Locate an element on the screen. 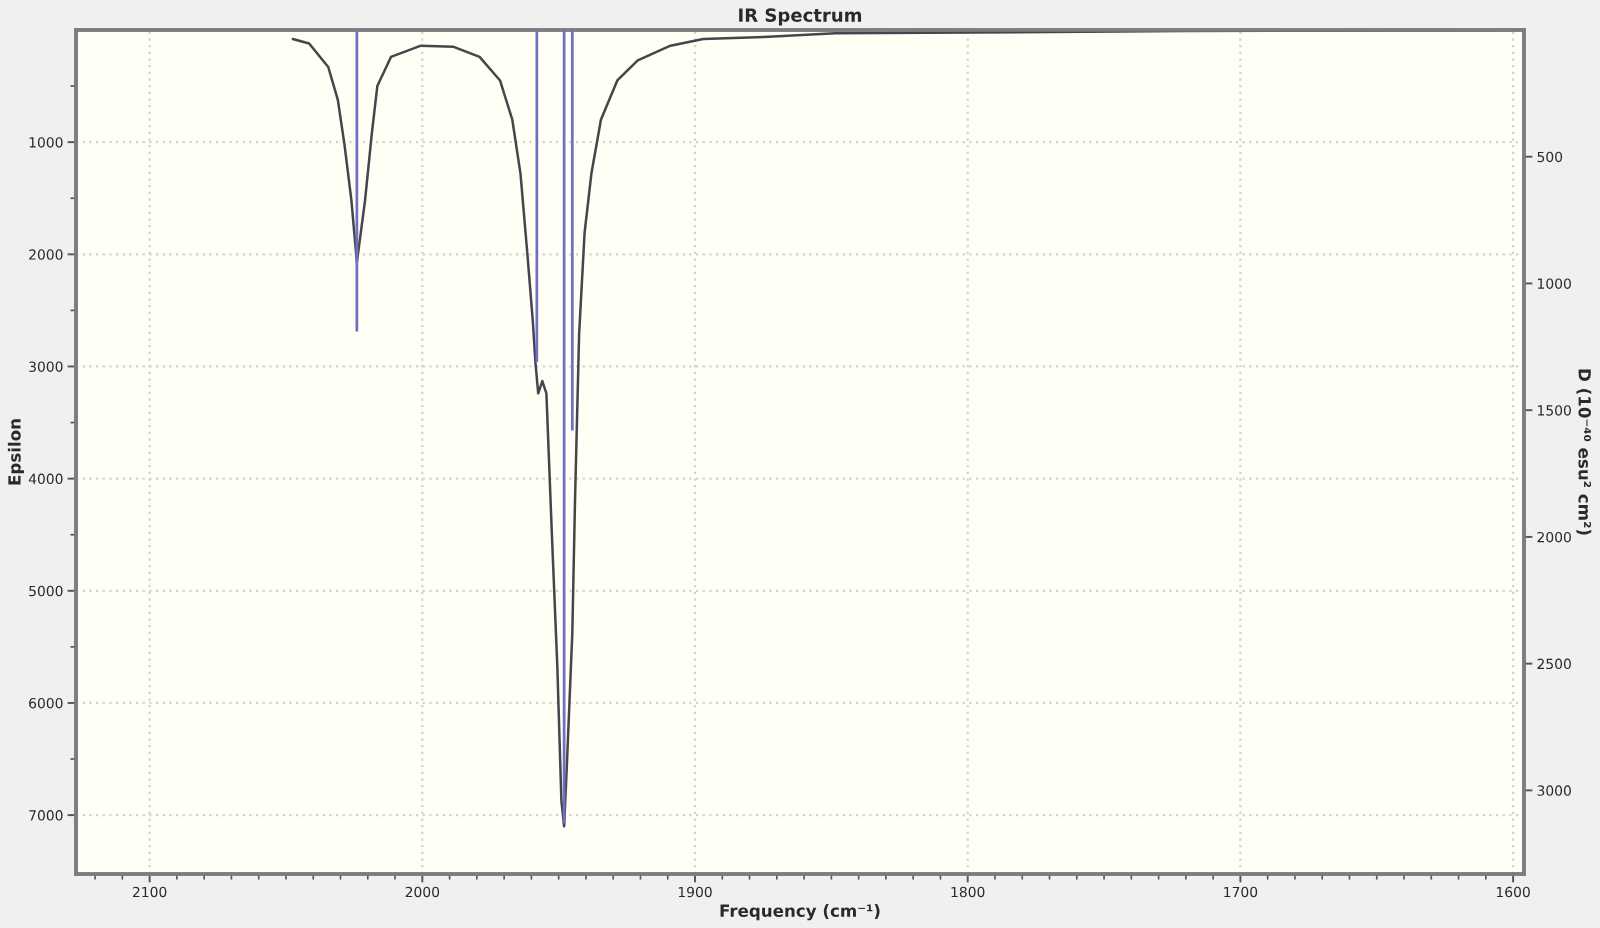  chart-title: IR Spectrum is located at coordinates (800, 17).